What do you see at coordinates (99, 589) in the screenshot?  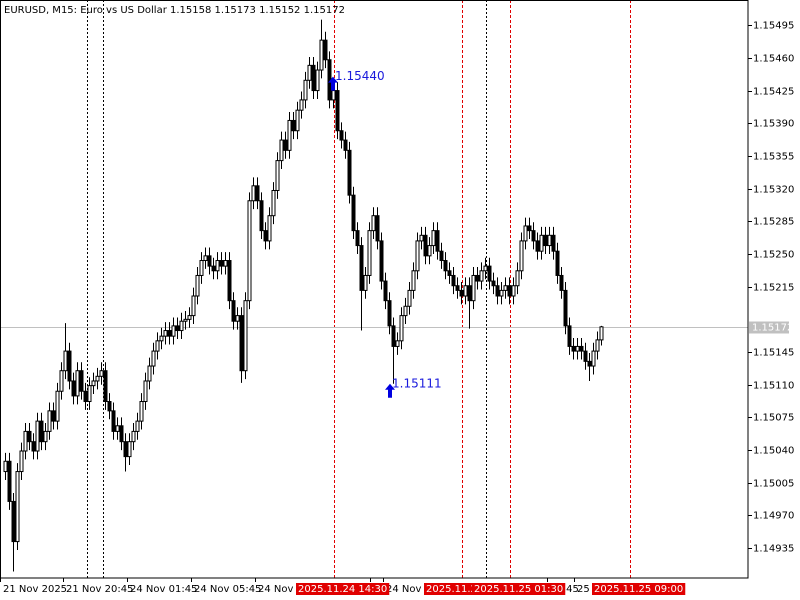 I see `x-tick-label: 21 Nov 20:45` at bounding box center [99, 589].